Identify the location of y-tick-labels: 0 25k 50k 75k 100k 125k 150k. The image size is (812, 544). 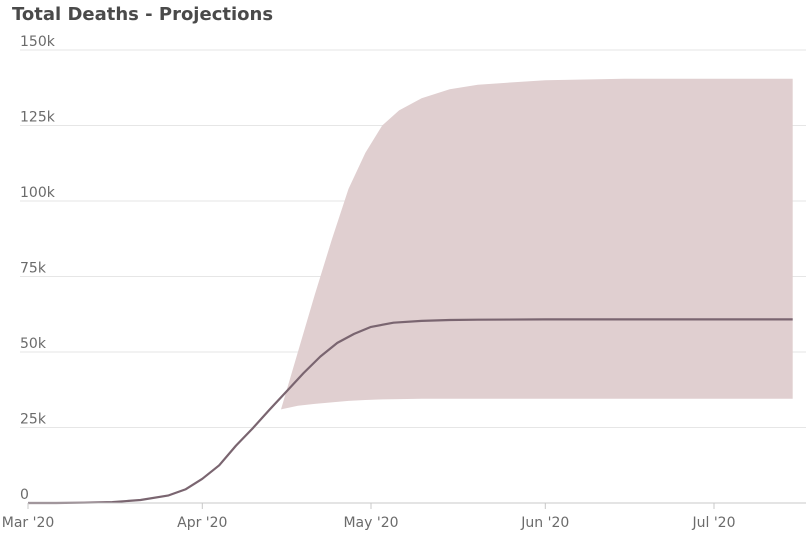
(38, 268).